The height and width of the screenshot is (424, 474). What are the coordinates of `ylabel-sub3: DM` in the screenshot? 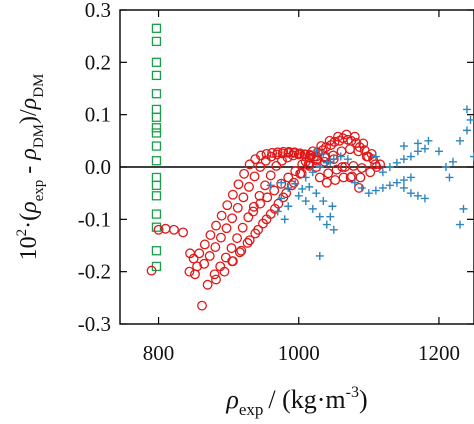 It's located at (39, 86).